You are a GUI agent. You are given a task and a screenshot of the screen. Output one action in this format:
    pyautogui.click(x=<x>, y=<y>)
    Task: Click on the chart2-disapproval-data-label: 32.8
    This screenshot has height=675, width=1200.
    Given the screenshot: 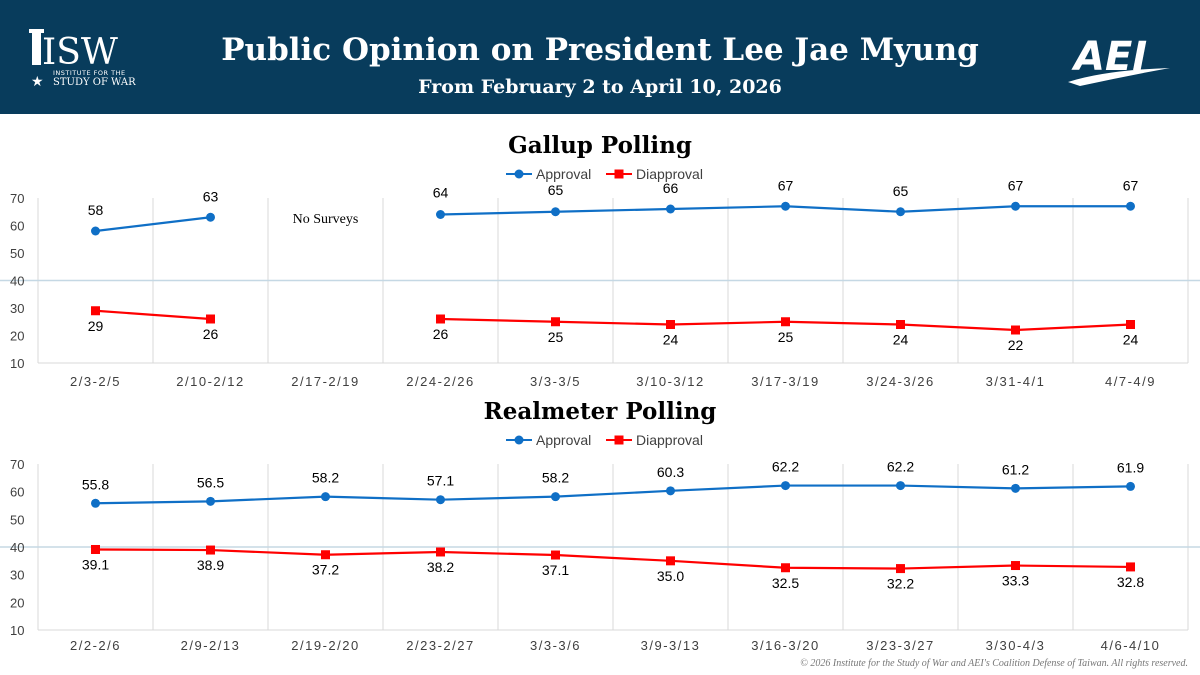 What is the action you would take?
    pyautogui.click(x=1130, y=582)
    